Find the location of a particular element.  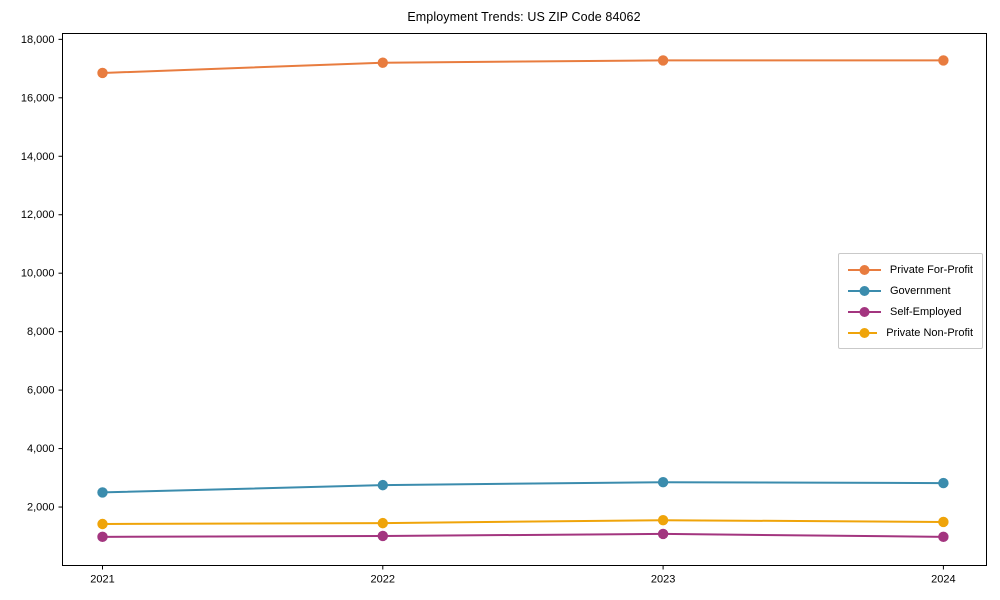

data-point-private-non-profit-2023 is located at coordinates (663, 520).